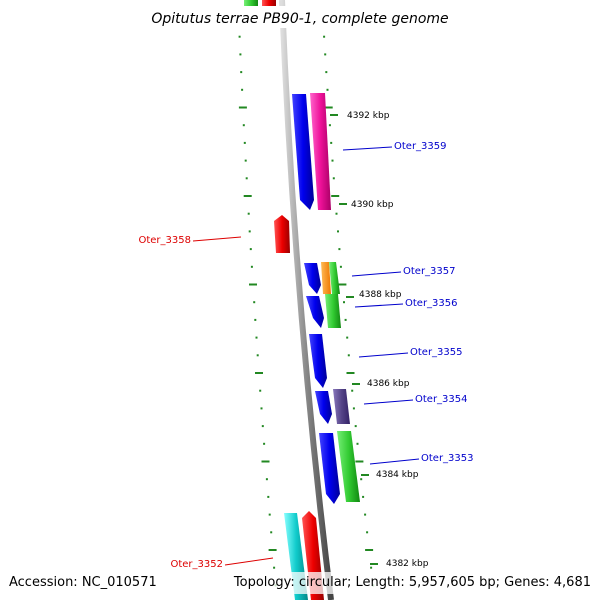 Image resolution: width=600 pixels, height=600 pixels. Describe the element at coordinates (196, 564) in the screenshot. I see `gene-label-oter-3352: Oter_3352` at that location.